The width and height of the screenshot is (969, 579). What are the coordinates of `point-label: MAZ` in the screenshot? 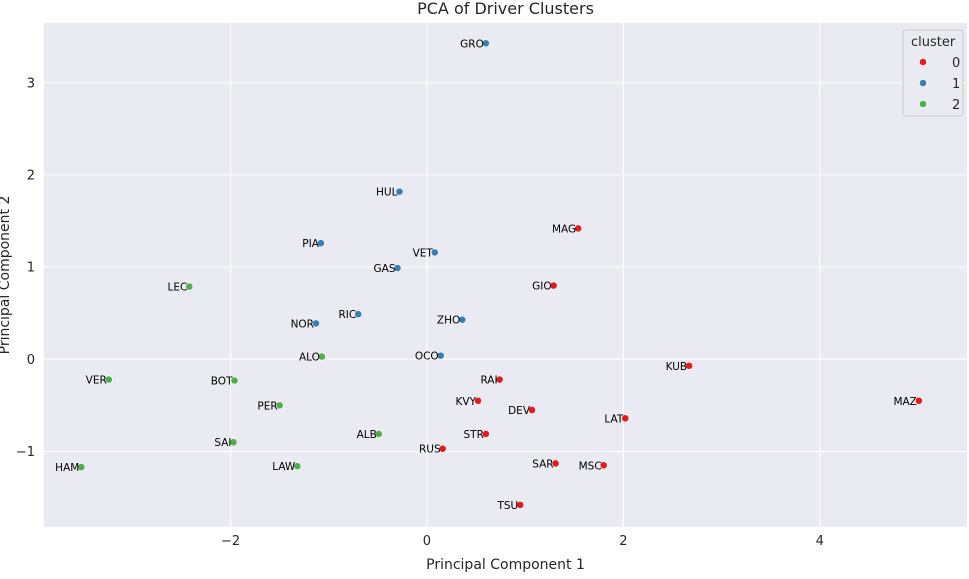 It's located at (904, 402).